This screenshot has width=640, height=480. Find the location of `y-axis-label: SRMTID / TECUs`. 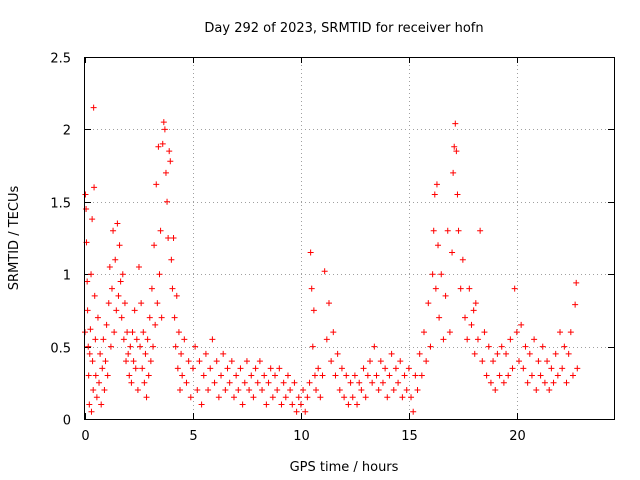

y-axis-label: SRMTID / TECUs is located at coordinates (14, 238).